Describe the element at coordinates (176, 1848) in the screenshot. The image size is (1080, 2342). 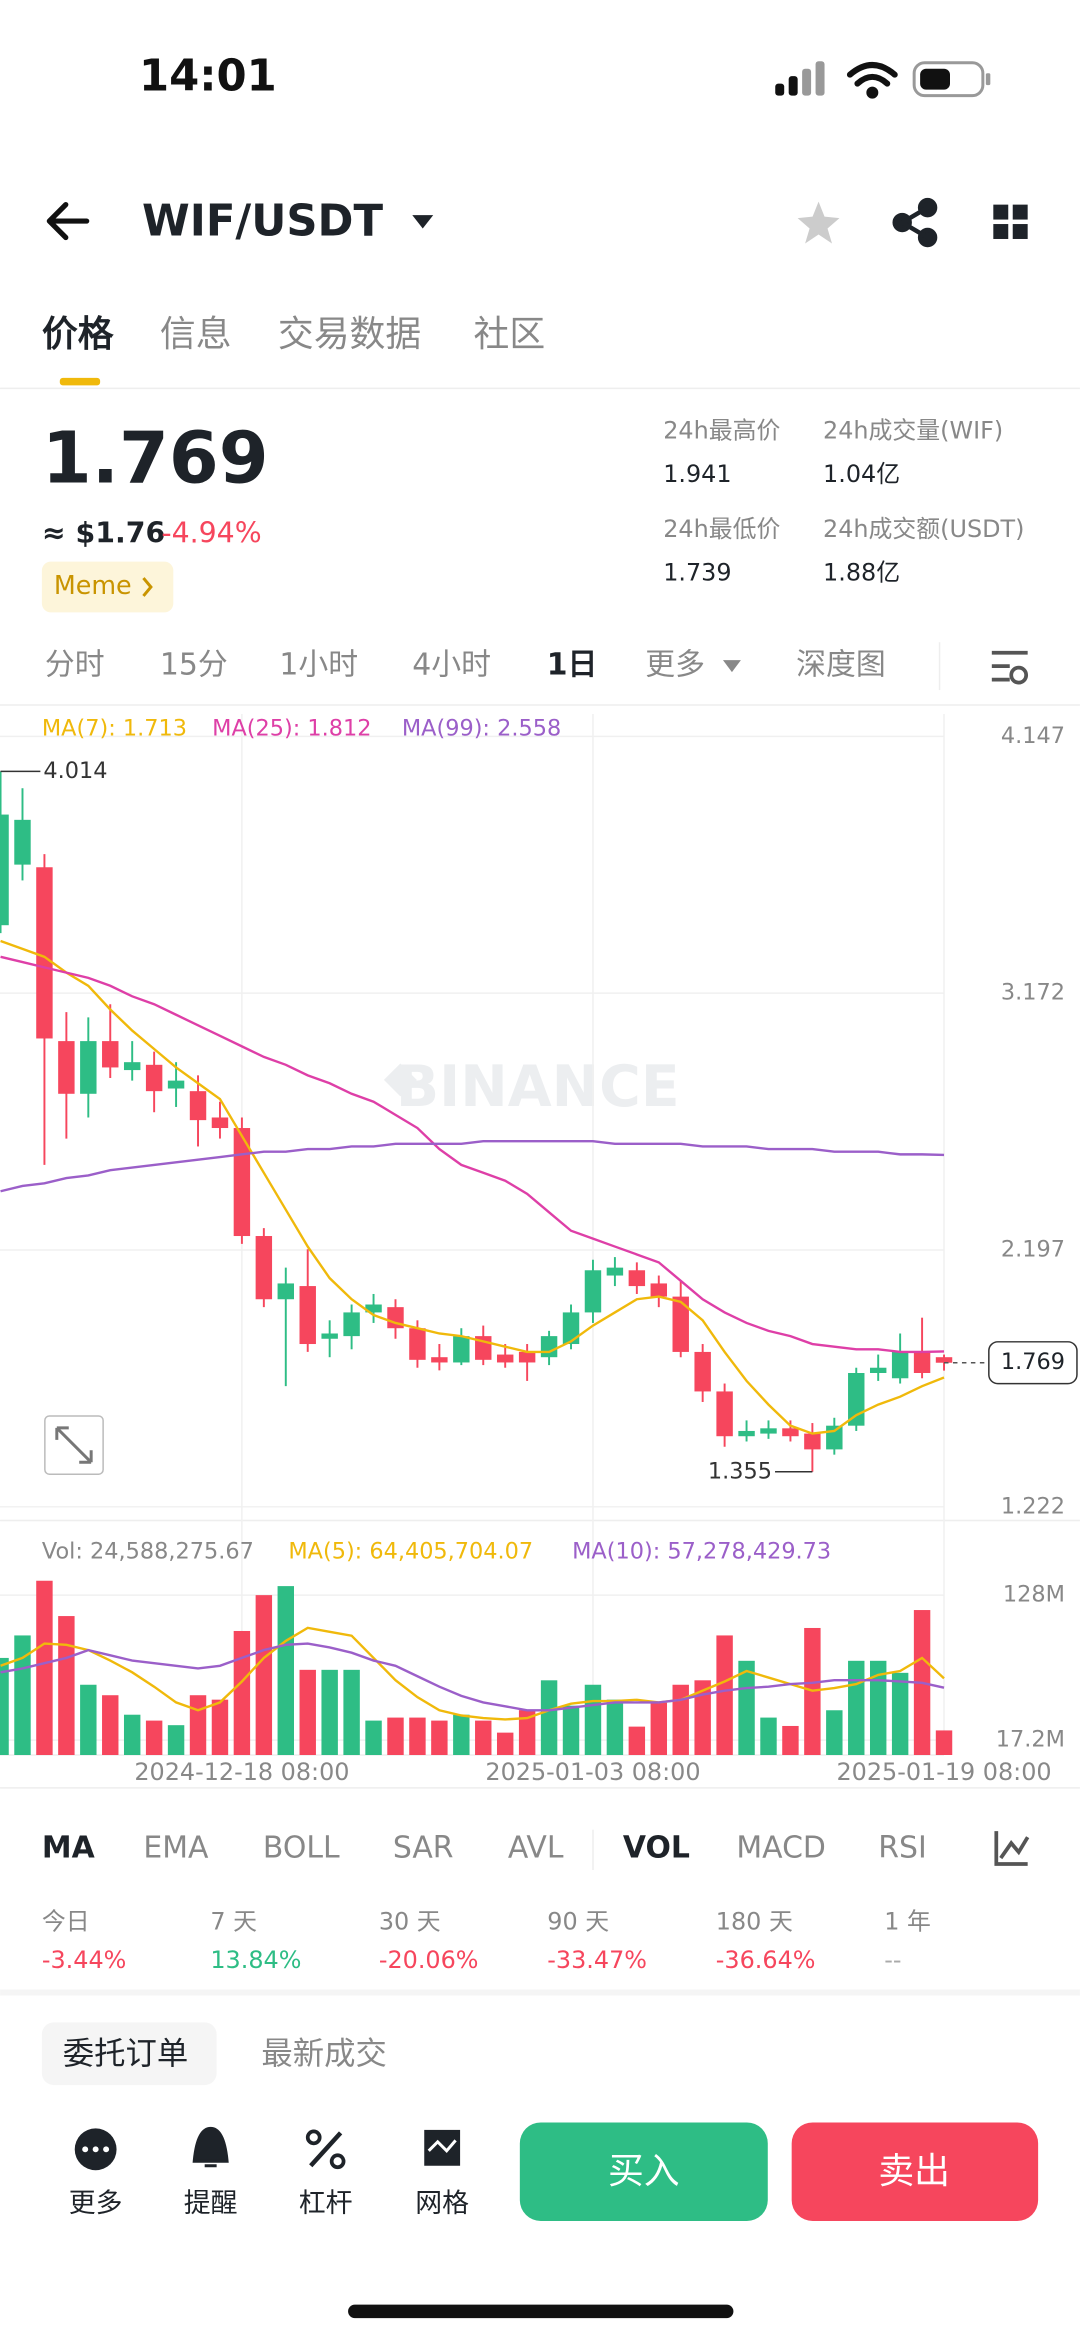
I see `indicator-tab: EMA` at that location.